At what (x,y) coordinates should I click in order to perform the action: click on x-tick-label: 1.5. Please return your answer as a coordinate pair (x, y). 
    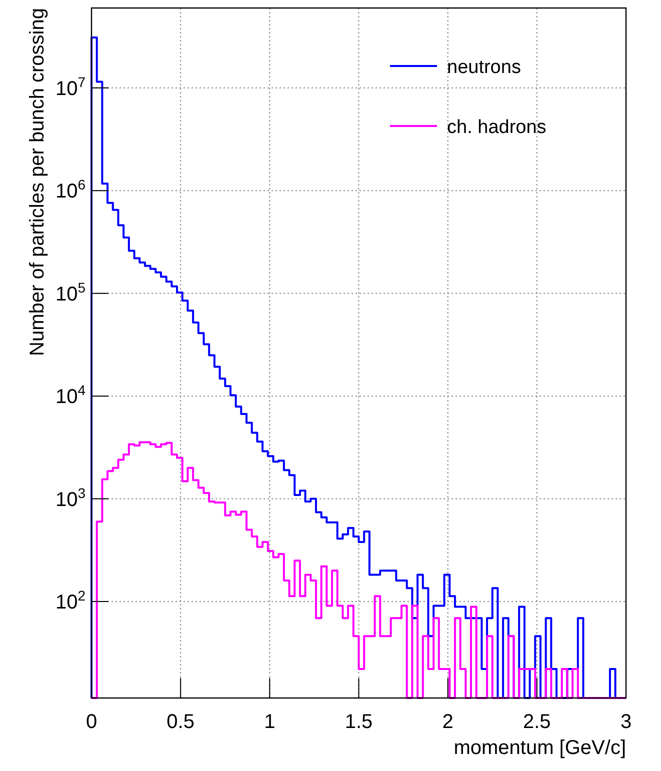
    Looking at the image, I should click on (358, 722).